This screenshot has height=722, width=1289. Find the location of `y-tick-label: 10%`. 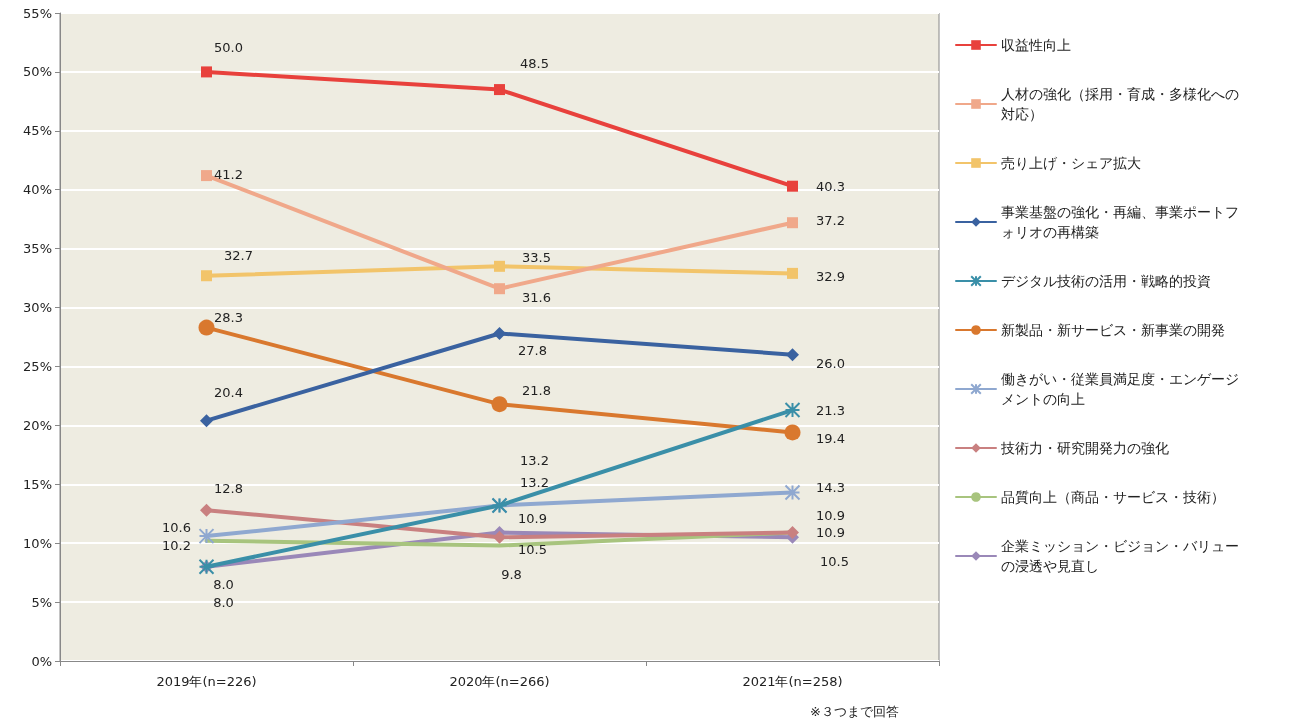

y-tick-label: 10% is located at coordinates (37, 543).